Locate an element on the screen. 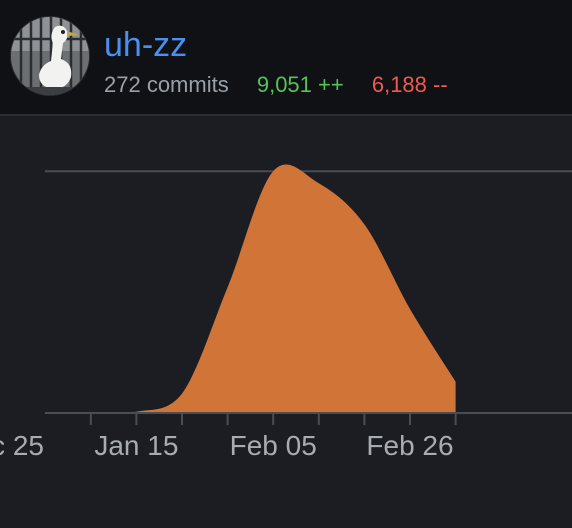 This screenshot has height=528, width=572. avatar is located at coordinates (50, 56).